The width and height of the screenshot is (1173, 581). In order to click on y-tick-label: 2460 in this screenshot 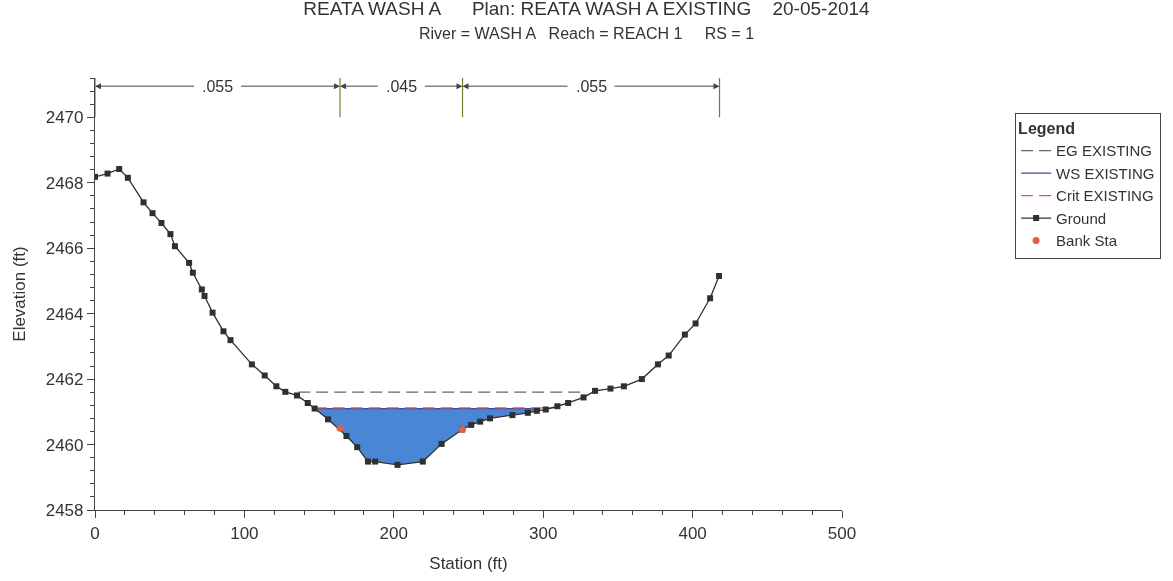, I will do `click(64, 445)`.